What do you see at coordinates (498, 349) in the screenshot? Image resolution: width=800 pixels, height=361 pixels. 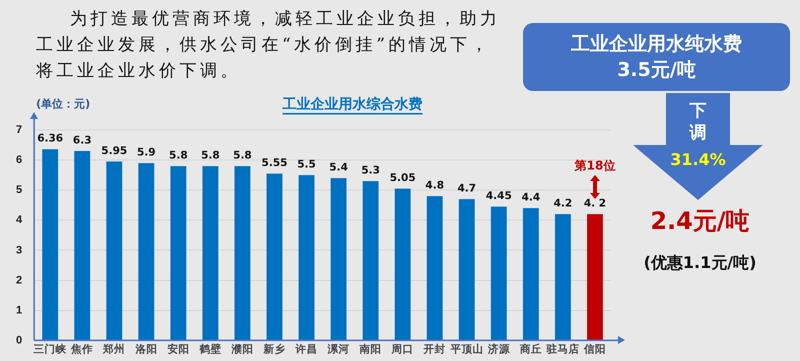 I see `x-tick-label: 济源` at bounding box center [498, 349].